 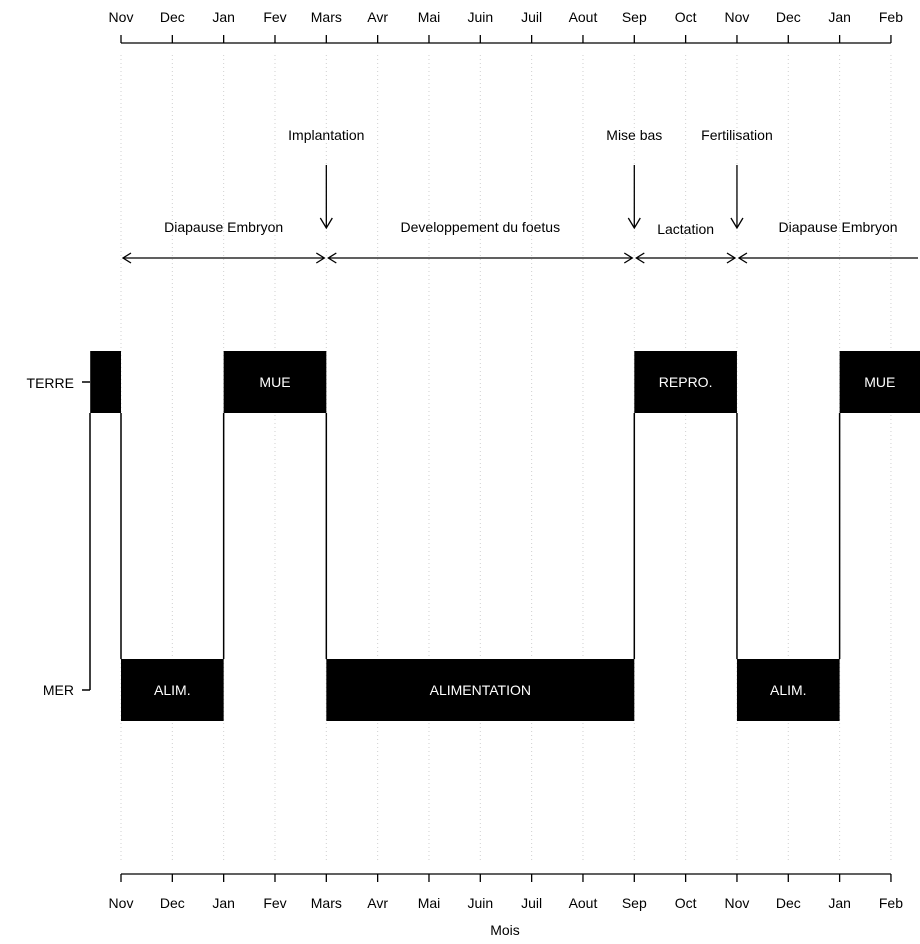 I want to click on phase-label: Lactation, so click(x=685, y=229).